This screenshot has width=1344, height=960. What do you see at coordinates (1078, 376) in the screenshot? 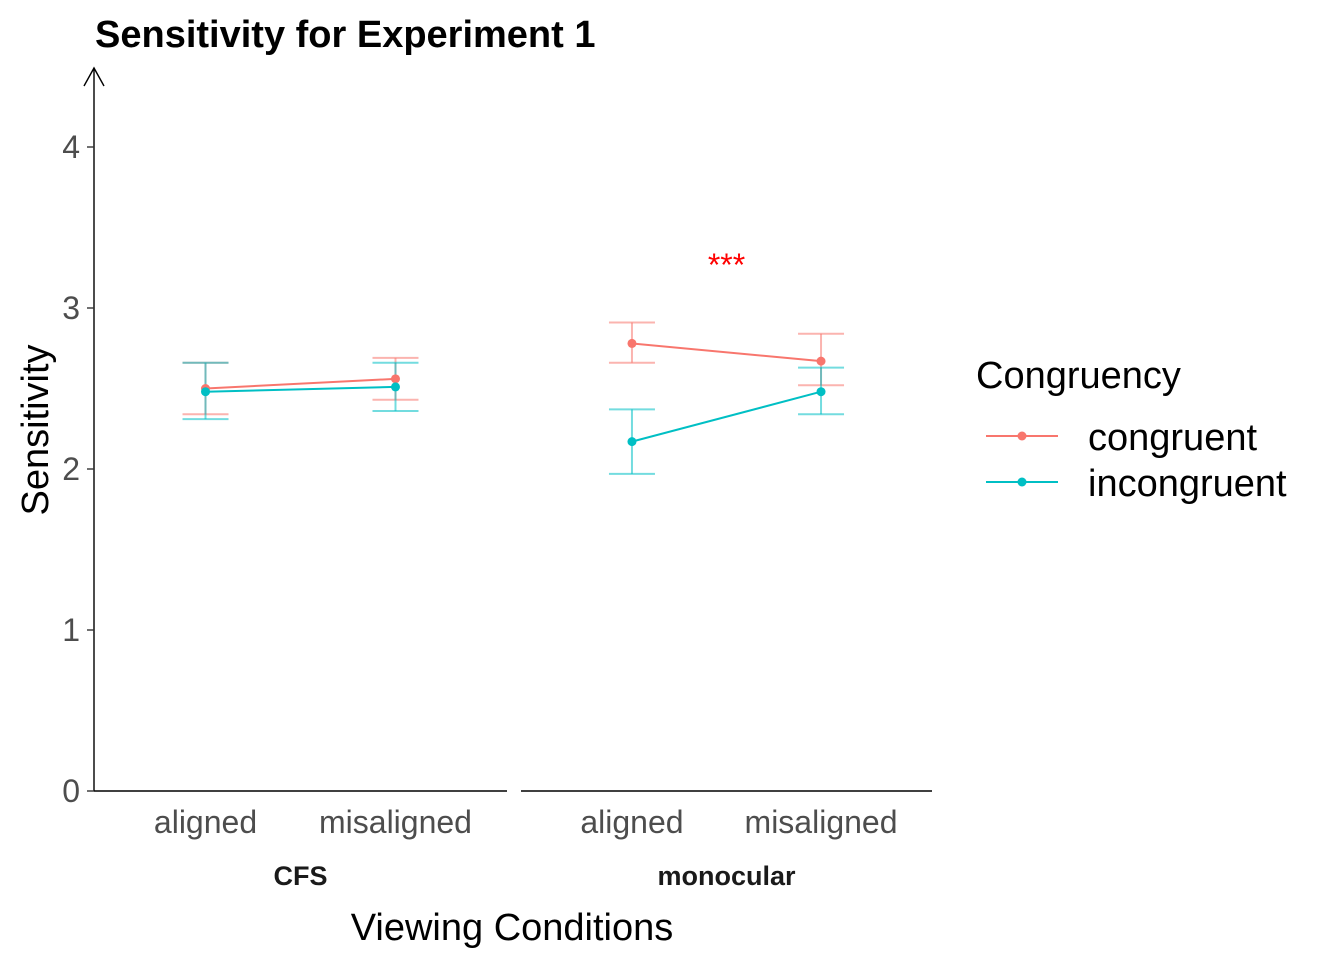
I see `legend-title: Congruency` at bounding box center [1078, 376].